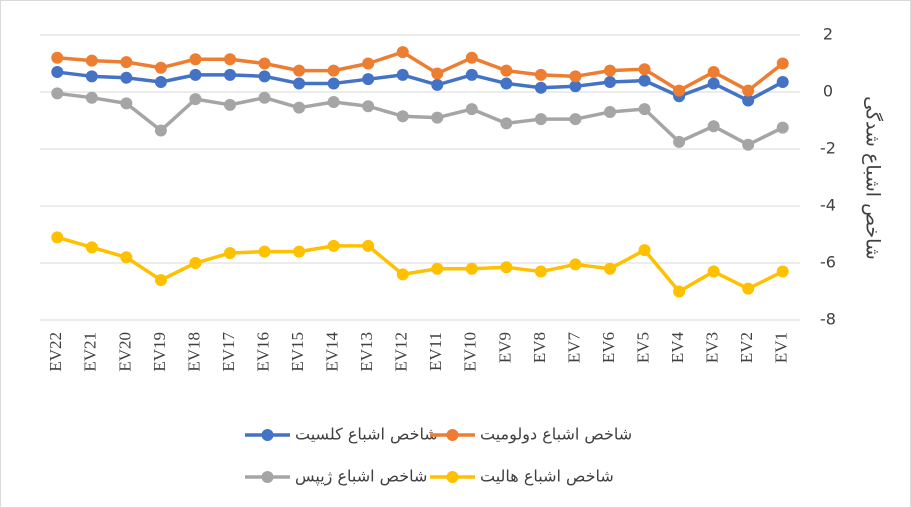 This screenshot has height=508, width=911. What do you see at coordinates (677, 348) in the screenshot?
I see `x-tick-label: EV4` at bounding box center [677, 348].